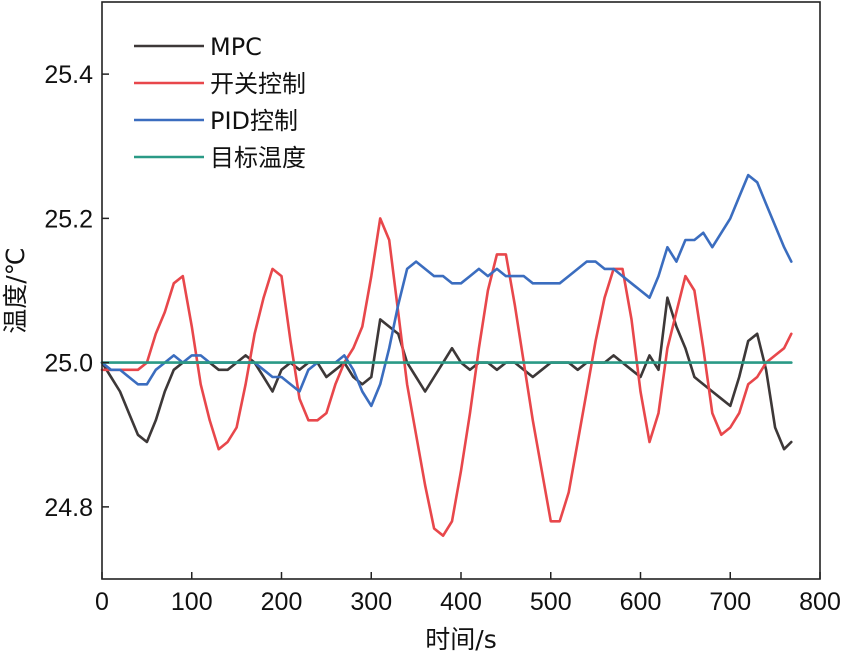  What do you see at coordinates (551, 602) in the screenshot?
I see `x-tick-label: 500` at bounding box center [551, 602].